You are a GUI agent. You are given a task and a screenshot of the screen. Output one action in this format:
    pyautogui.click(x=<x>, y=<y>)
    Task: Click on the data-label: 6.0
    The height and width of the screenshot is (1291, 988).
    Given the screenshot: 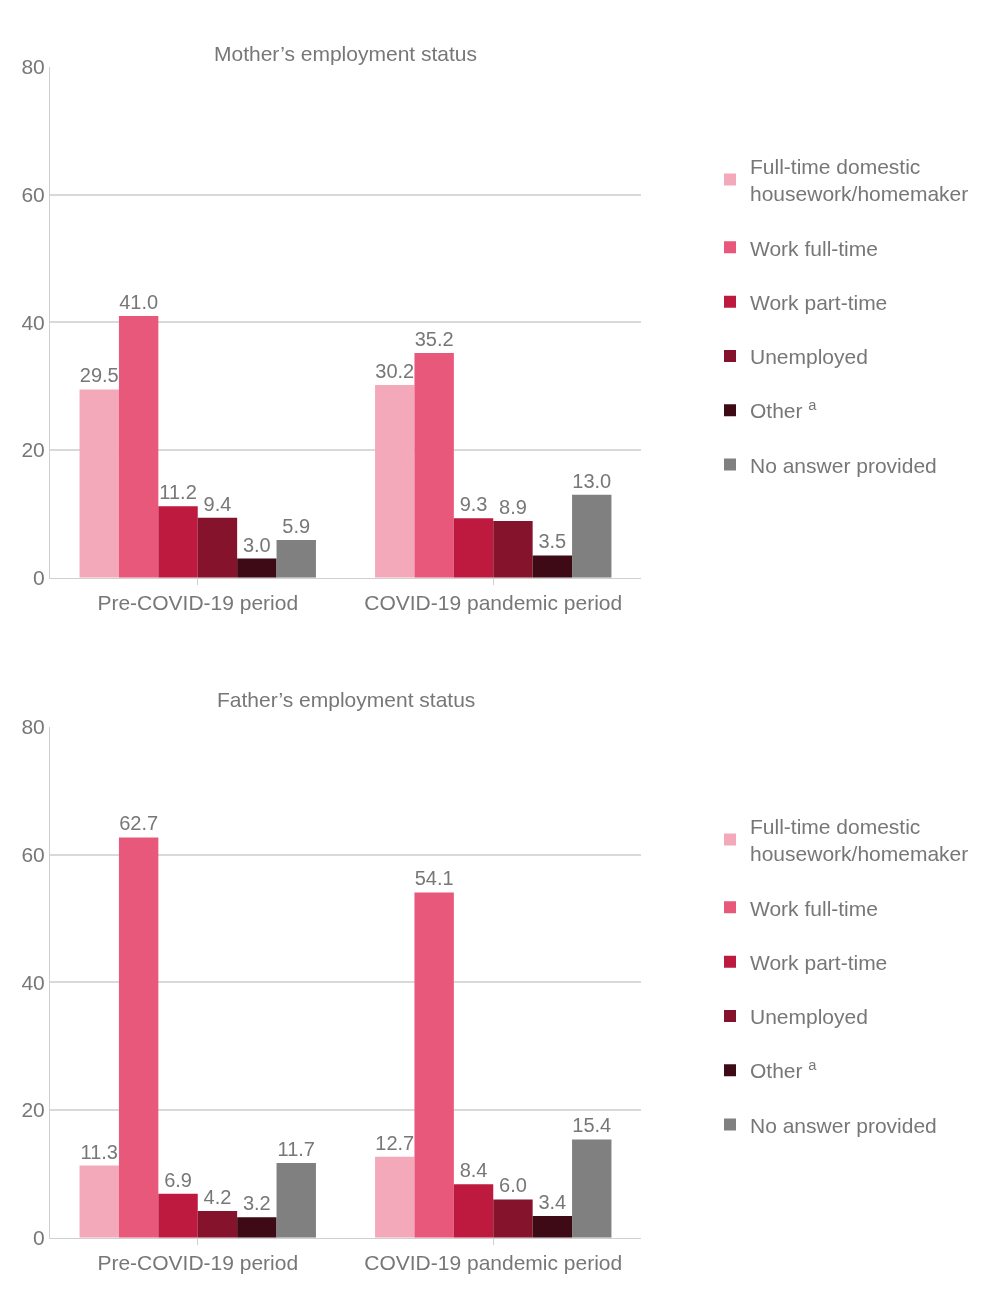 What is the action you would take?
    pyautogui.click(x=513, y=1185)
    